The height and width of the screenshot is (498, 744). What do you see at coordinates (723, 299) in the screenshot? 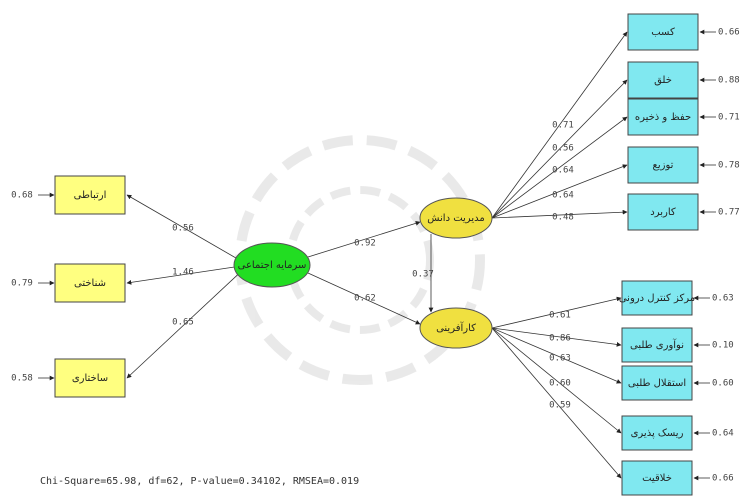
I see `error-variance: 0.63` at bounding box center [723, 299].